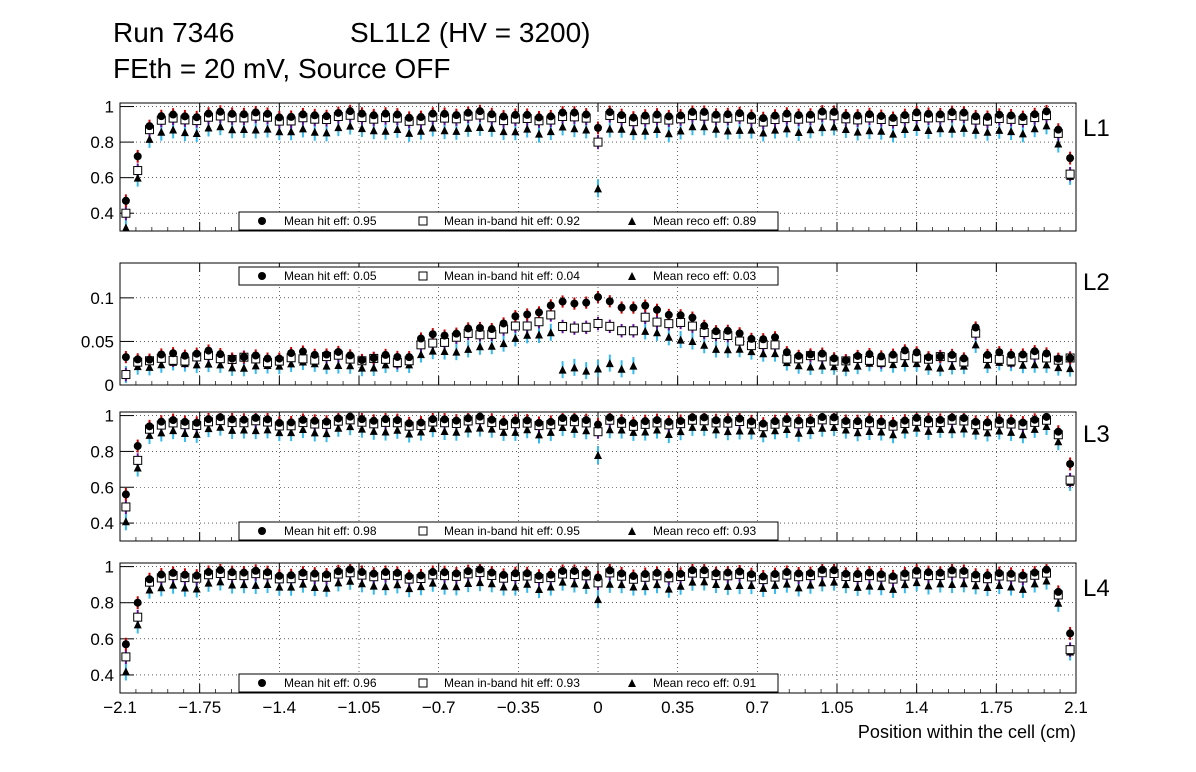 Image resolution: width=1196 pixels, height=772 pixels. What do you see at coordinates (423, 276) in the screenshot?
I see `legend-inband-marker` at bounding box center [423, 276].